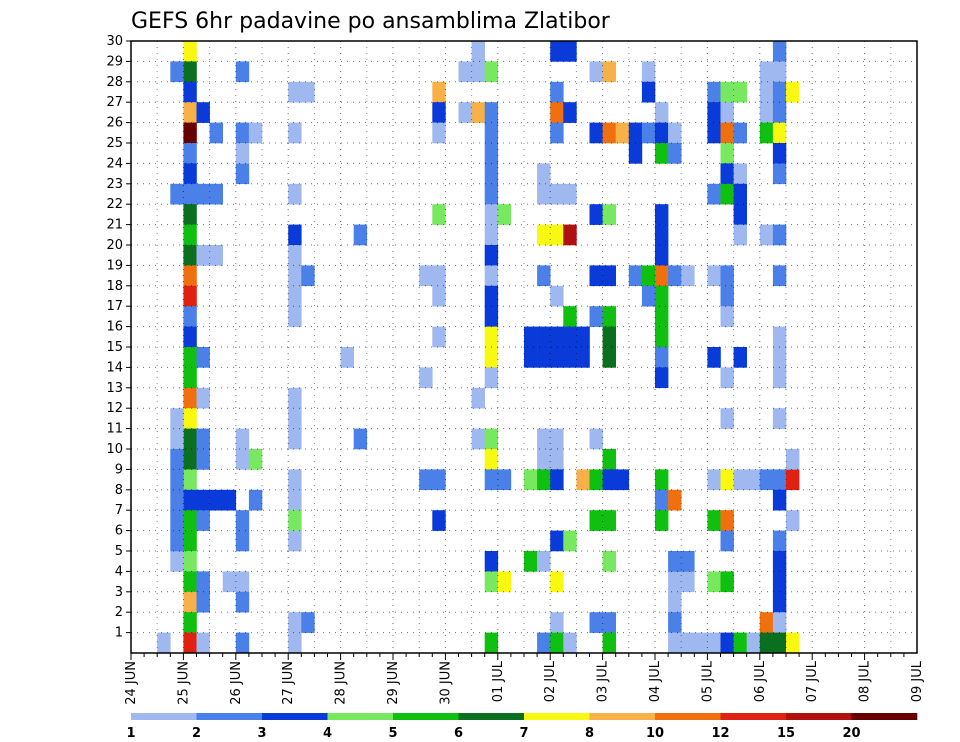  Describe the element at coordinates (236, 683) in the screenshot. I see `x-tick-label: 26 JUN` at that location.